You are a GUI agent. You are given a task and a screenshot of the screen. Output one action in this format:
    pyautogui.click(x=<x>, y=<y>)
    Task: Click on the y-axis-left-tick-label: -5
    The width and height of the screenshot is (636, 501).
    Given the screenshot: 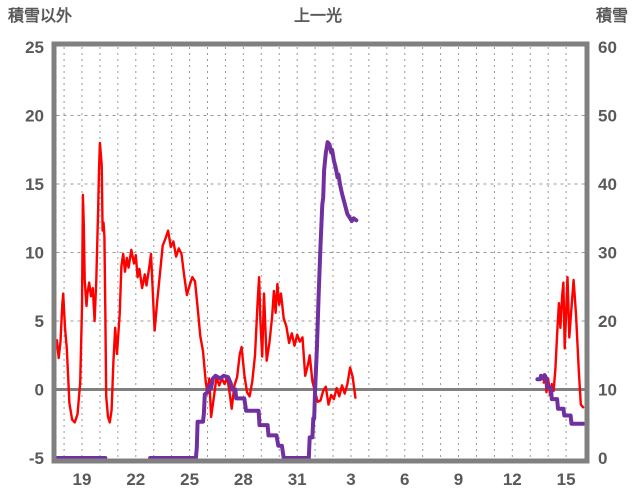 What is the action you would take?
    pyautogui.click(x=36, y=458)
    